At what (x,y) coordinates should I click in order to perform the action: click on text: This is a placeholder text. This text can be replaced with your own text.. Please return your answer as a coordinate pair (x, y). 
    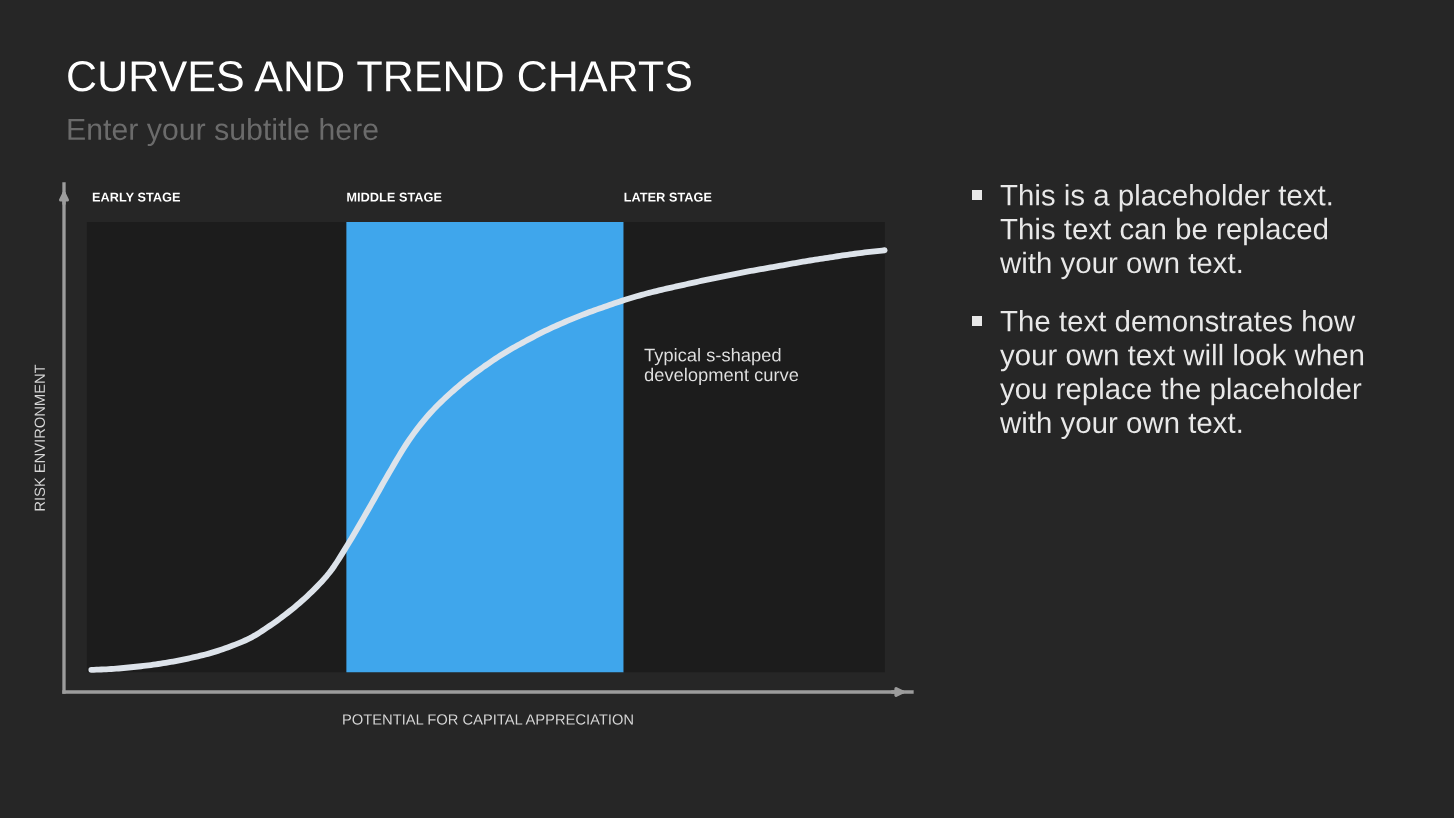
    Looking at the image, I should click on (1165, 232).